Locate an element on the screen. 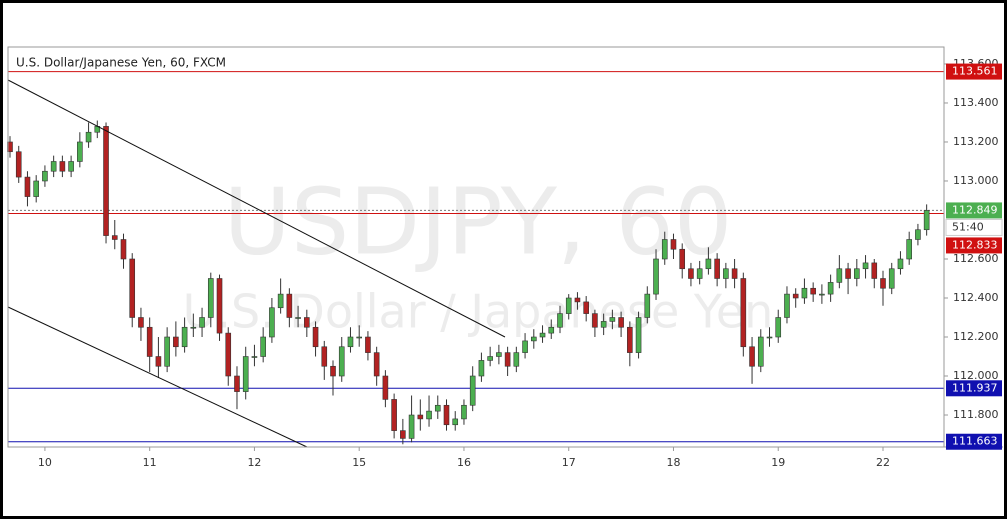 Image resolution: width=1007 pixels, height=519 pixels. x-tick-label: 19 is located at coordinates (778, 462).